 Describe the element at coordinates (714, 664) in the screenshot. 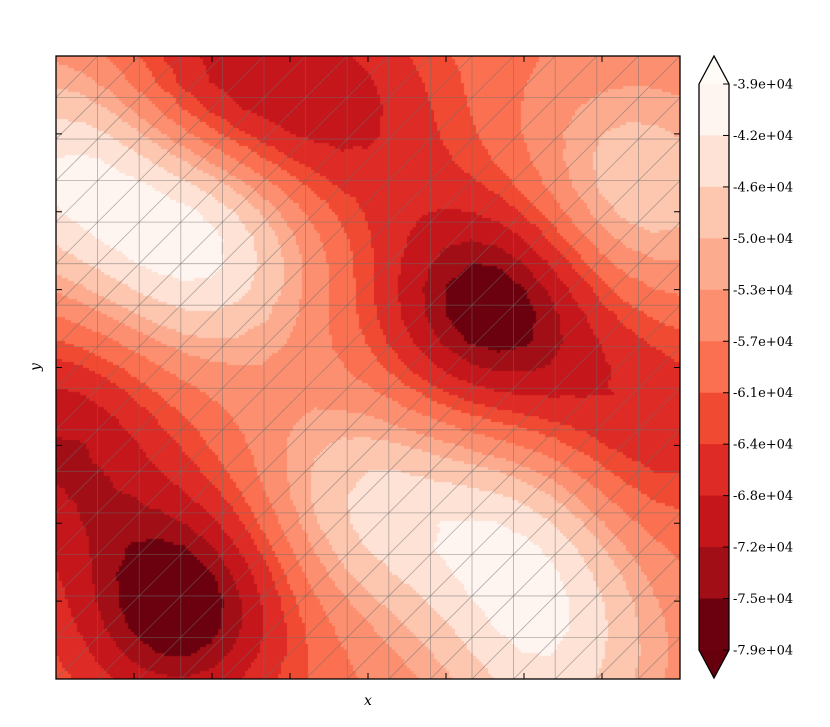

I see `colorbar-extend-bottom` at that location.